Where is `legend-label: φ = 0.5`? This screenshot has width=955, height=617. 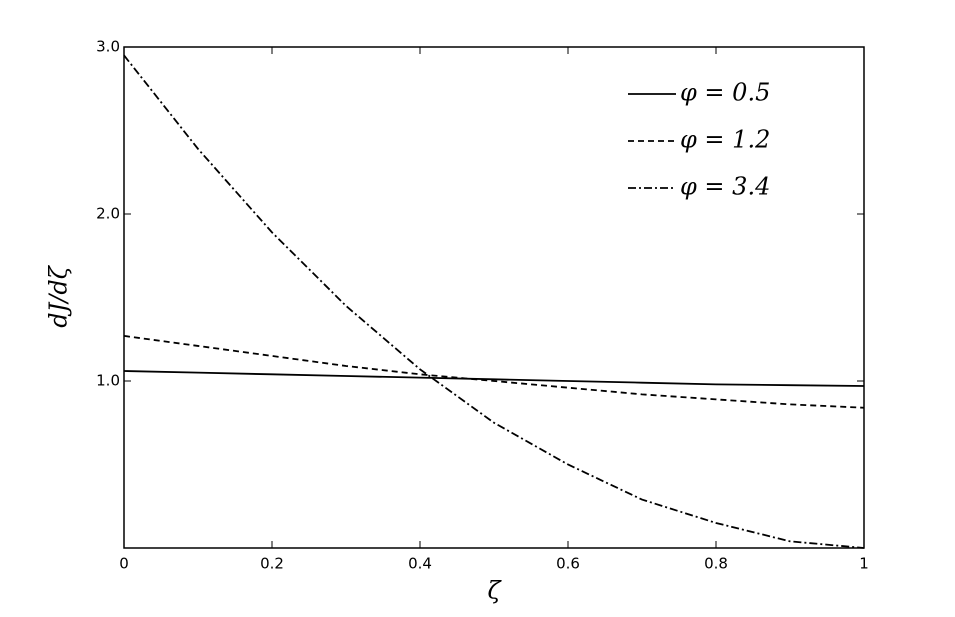 legend-label: φ = 0.5 is located at coordinates (725, 93).